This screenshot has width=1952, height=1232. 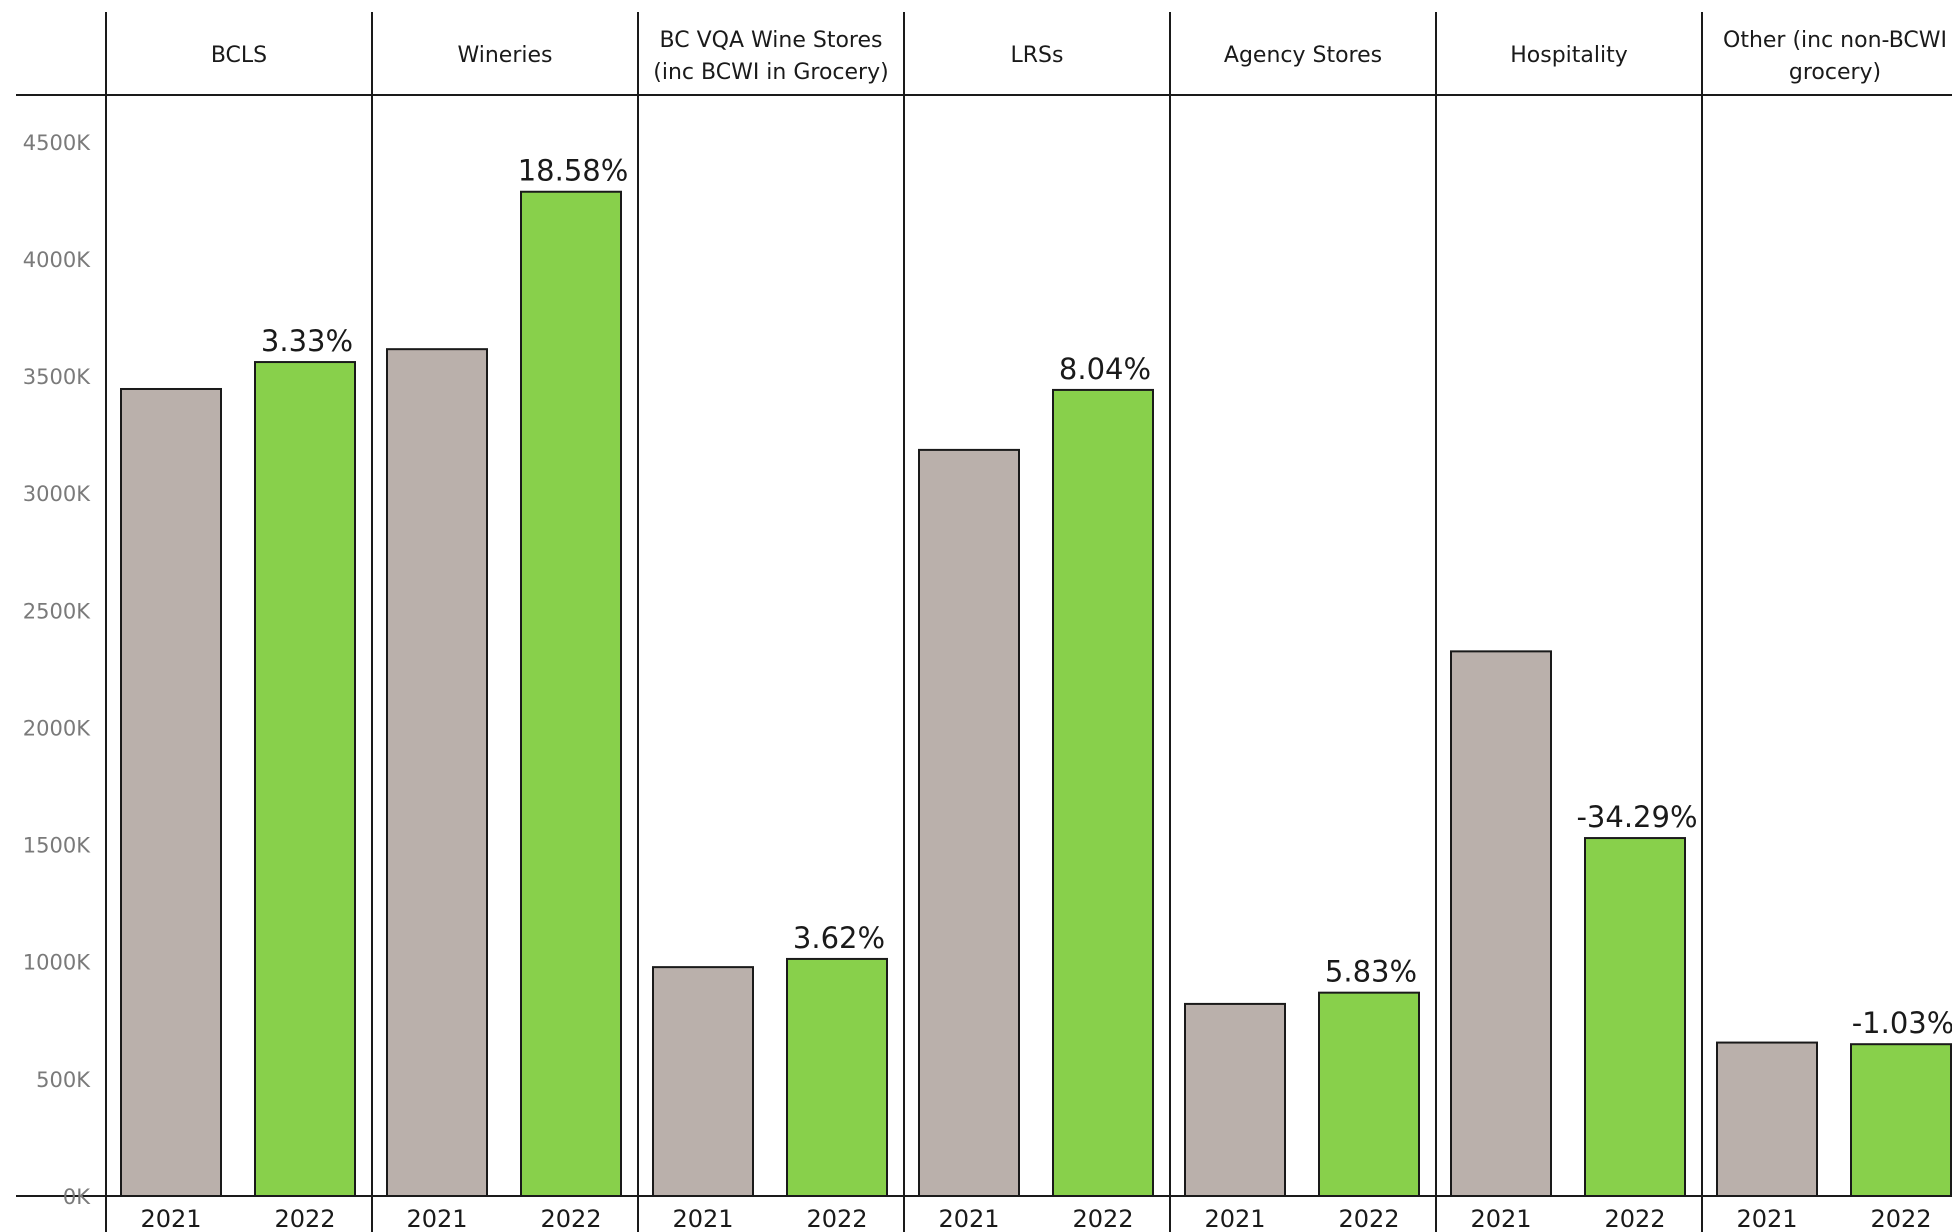 What do you see at coordinates (839, 938) in the screenshot?
I see `pct-change-label: 3.62%` at bounding box center [839, 938].